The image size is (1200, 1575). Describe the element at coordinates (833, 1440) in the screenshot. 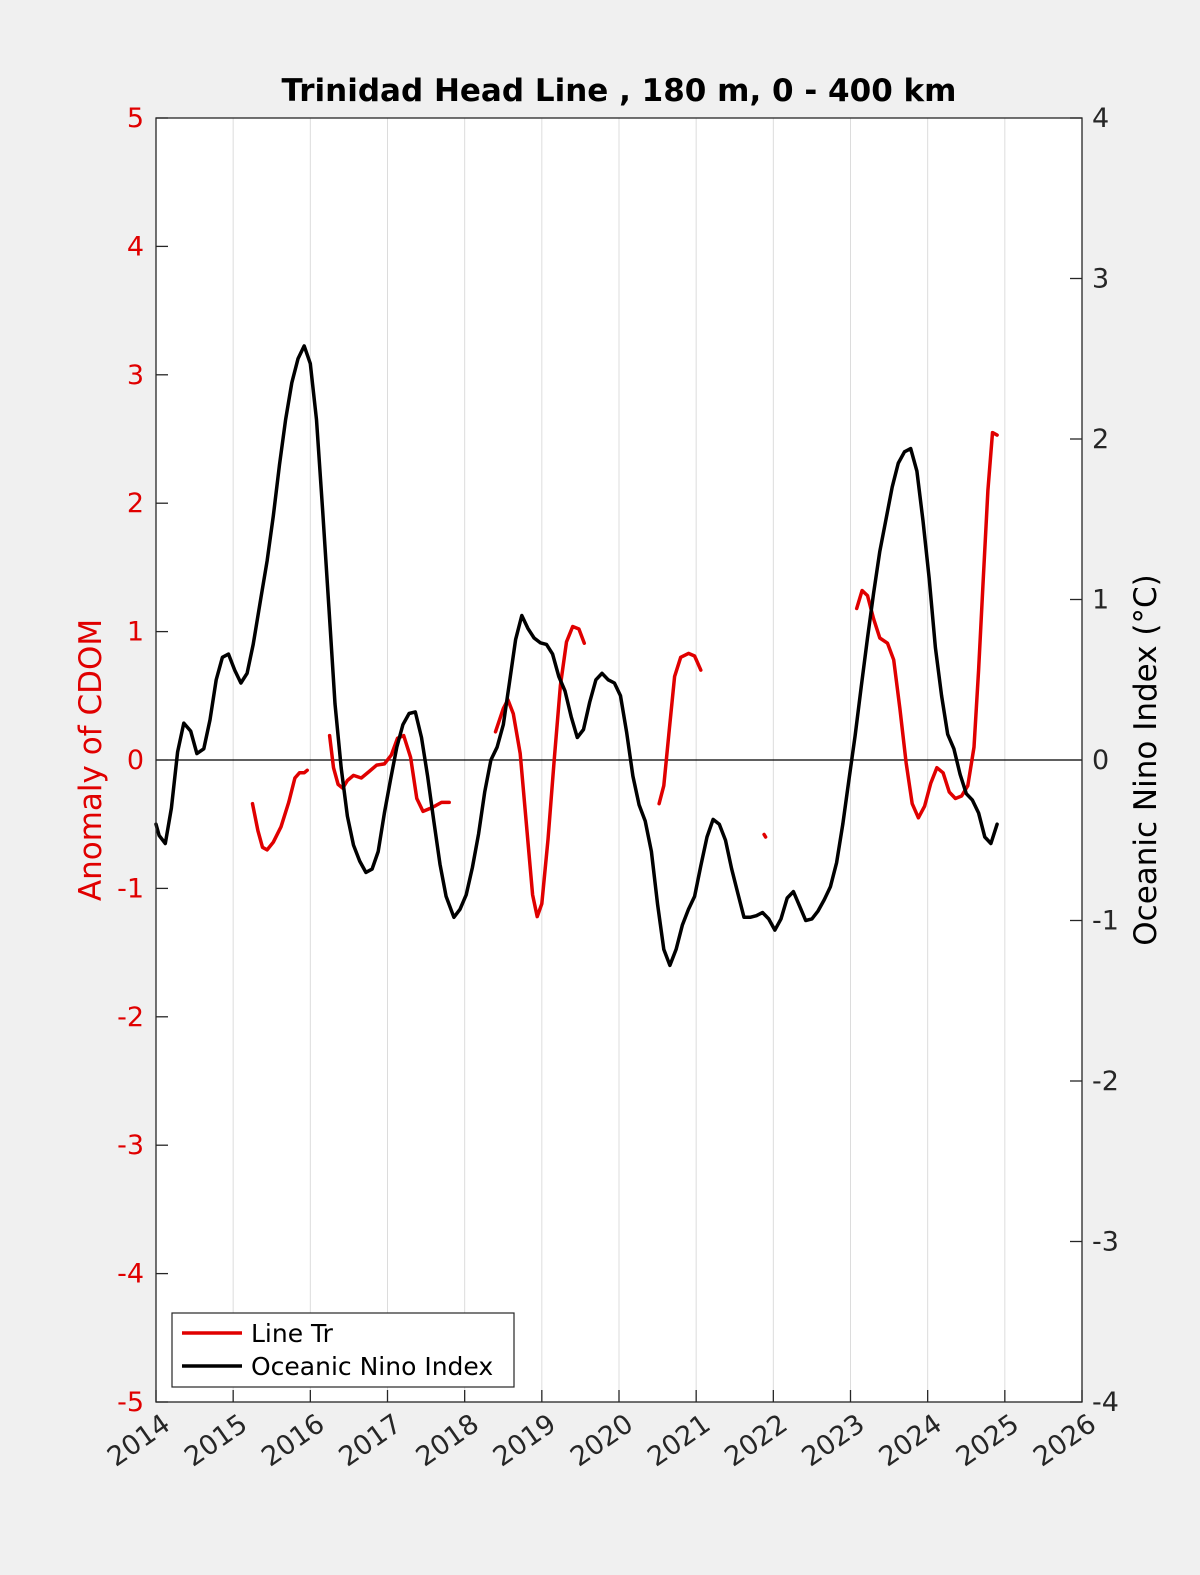

I see `x-tick-label-2023: 2023` at that location.